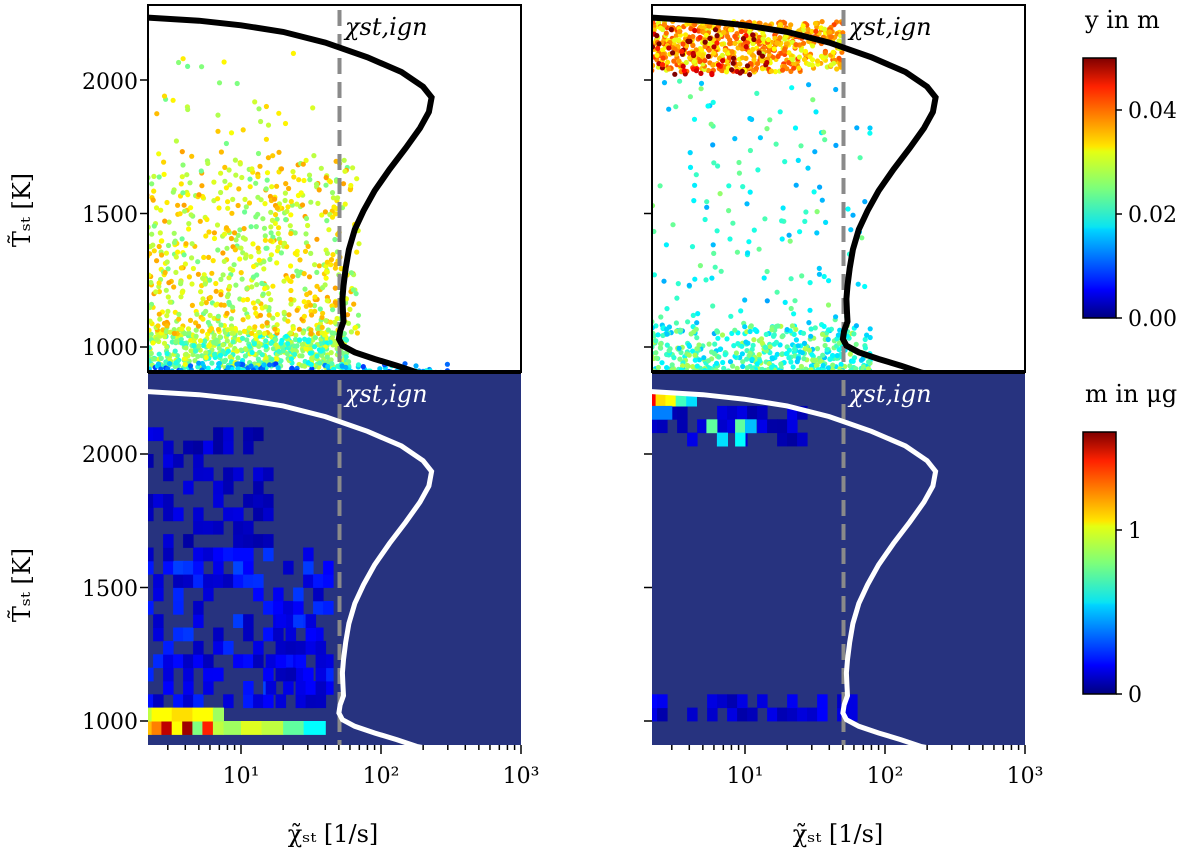 The width and height of the screenshot is (1200, 851). Describe the element at coordinates (22, 210) in the screenshot. I see `ylabel-top: T̃ₛₜ [K]` at that location.